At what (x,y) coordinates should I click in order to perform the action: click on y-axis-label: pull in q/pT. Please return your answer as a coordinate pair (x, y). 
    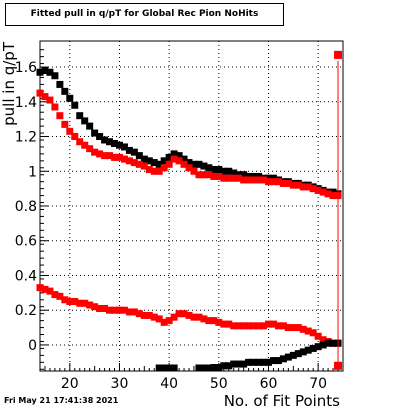
    Looking at the image, I should click on (9, 83).